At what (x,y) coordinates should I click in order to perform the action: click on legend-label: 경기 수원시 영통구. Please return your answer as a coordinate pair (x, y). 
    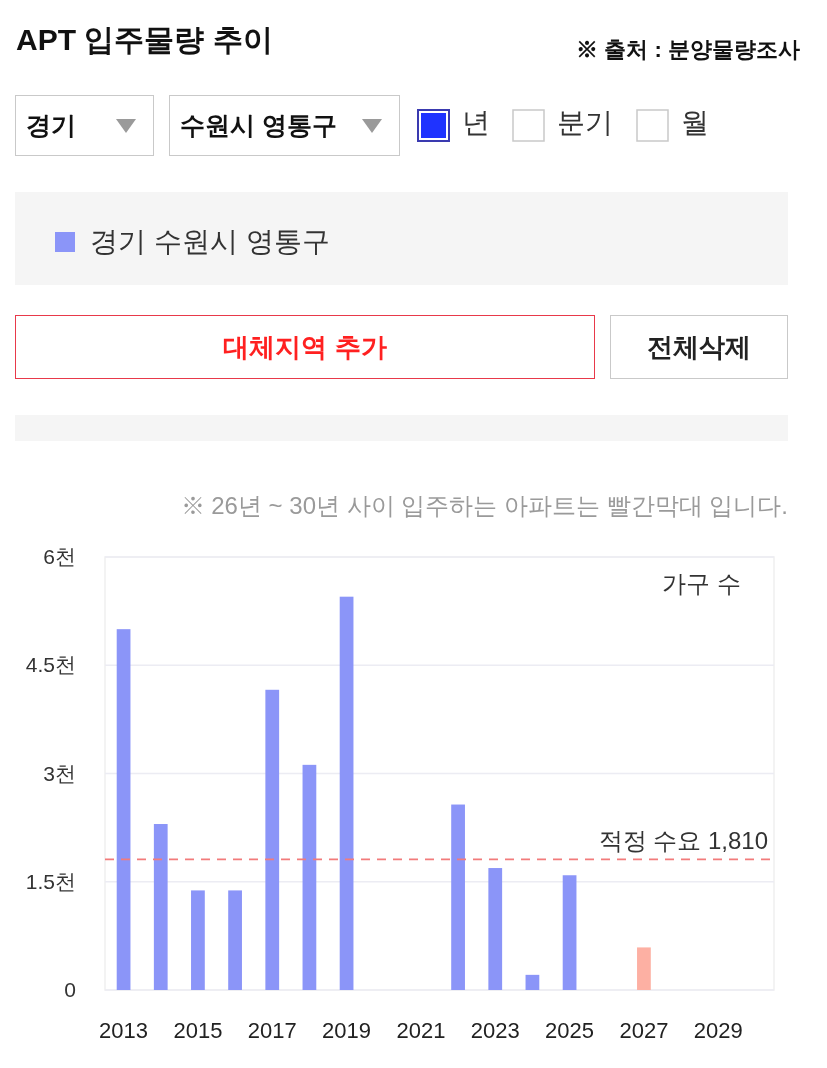
    Looking at the image, I should click on (210, 242).